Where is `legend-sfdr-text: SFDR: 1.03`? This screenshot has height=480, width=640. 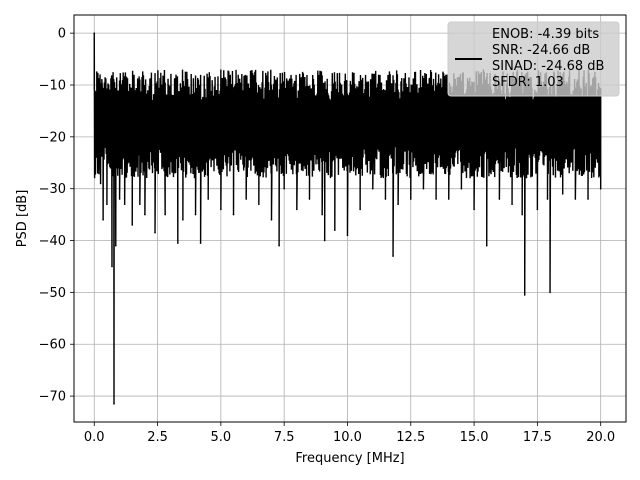 legend-sfdr-text: SFDR: 1.03 is located at coordinates (528, 82).